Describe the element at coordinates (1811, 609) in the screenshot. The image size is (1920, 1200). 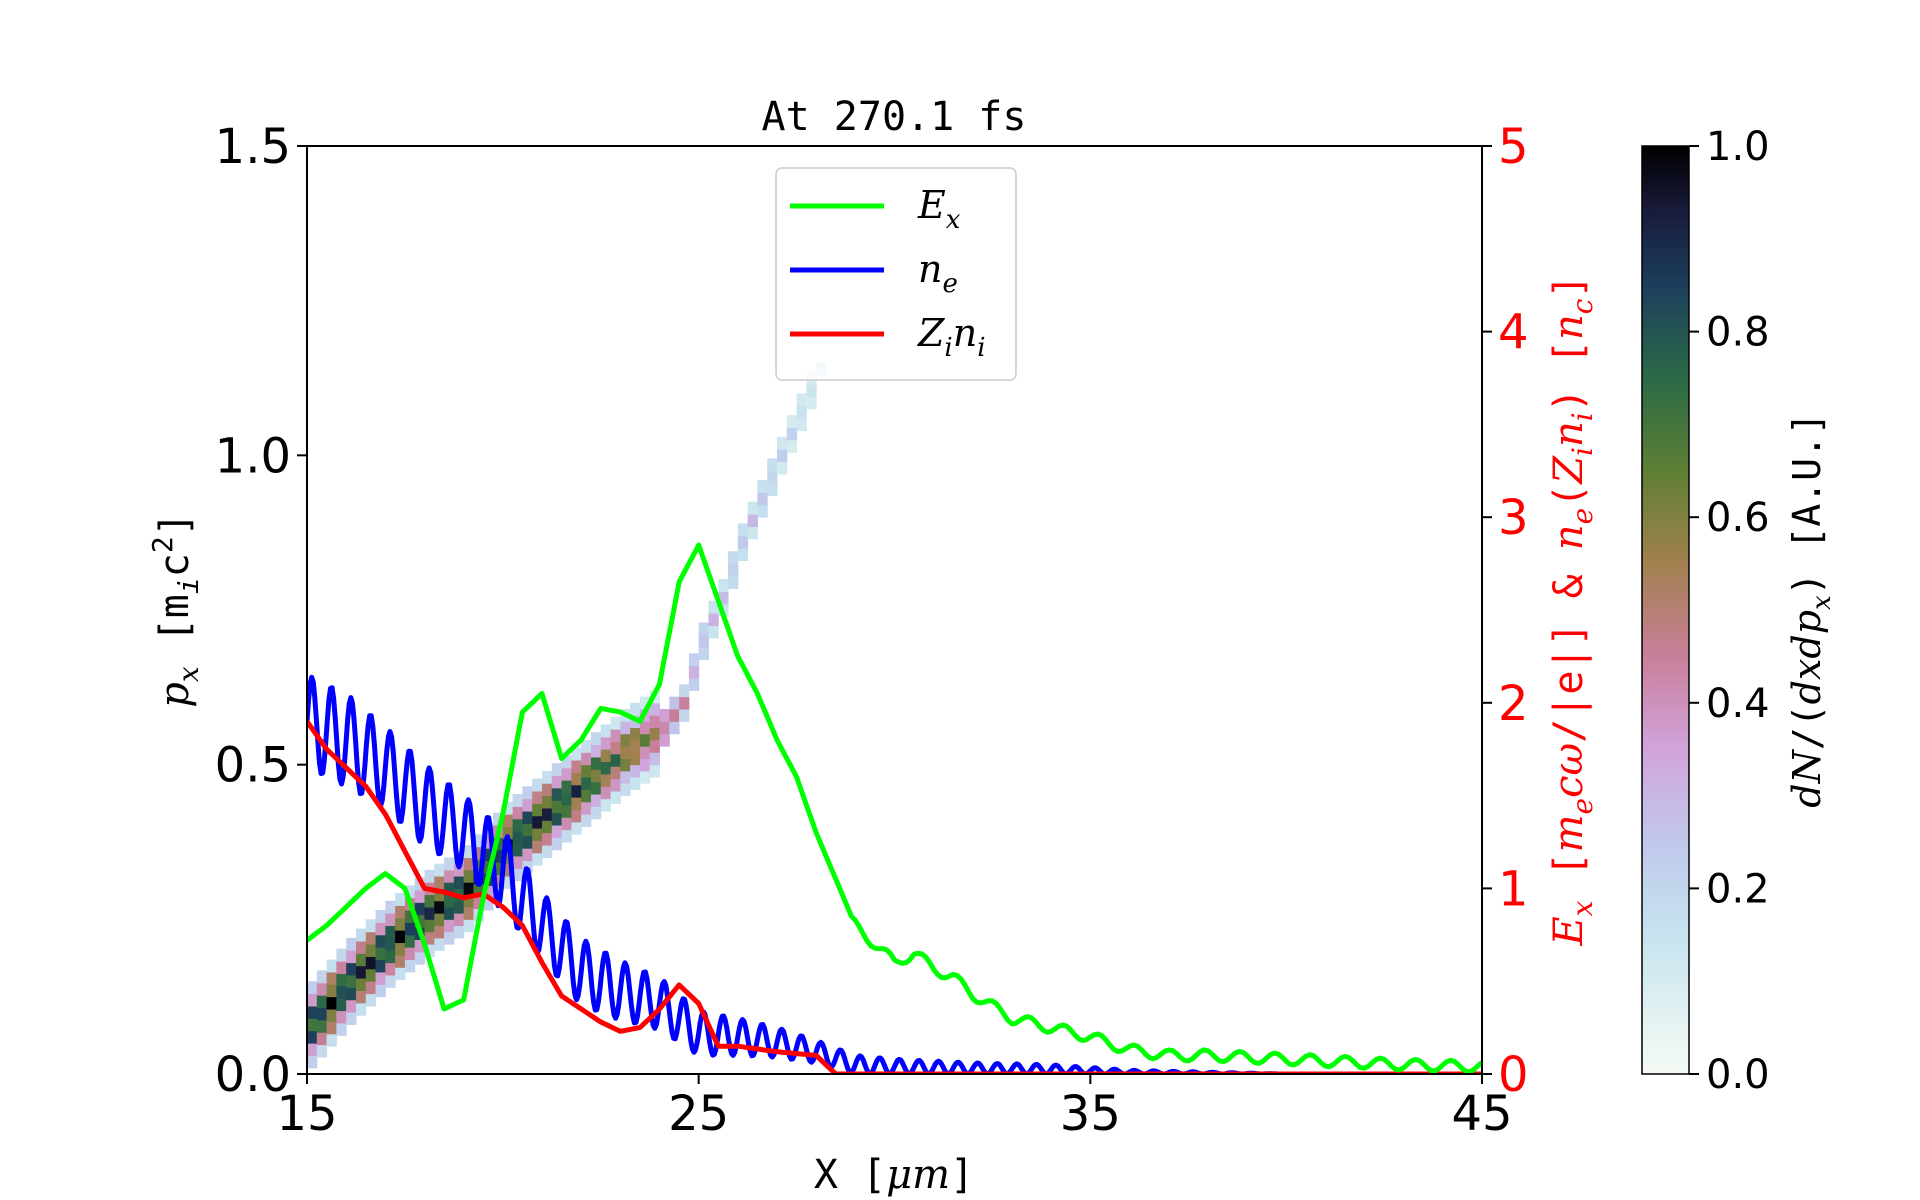
I see `colorbar-label: dN/(dxdpx) [A.U.]` at that location.